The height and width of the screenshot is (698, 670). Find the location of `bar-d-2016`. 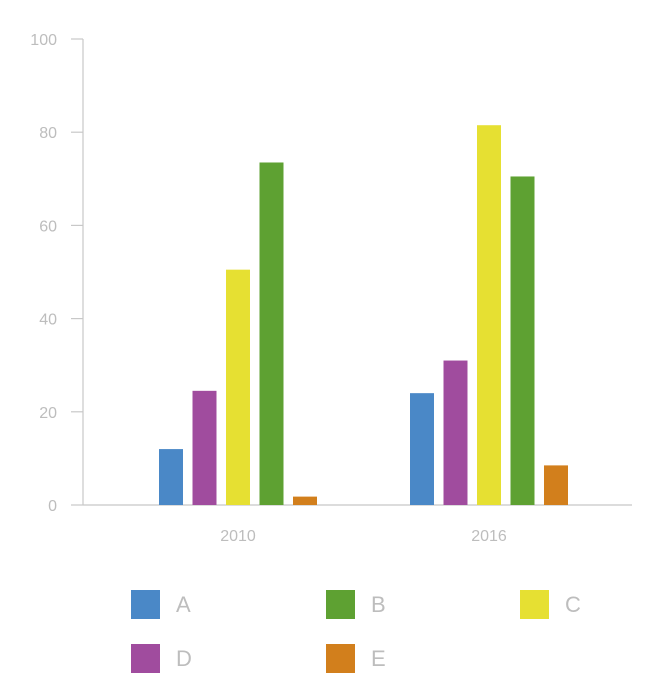

bar-d-2016 is located at coordinates (455, 432).